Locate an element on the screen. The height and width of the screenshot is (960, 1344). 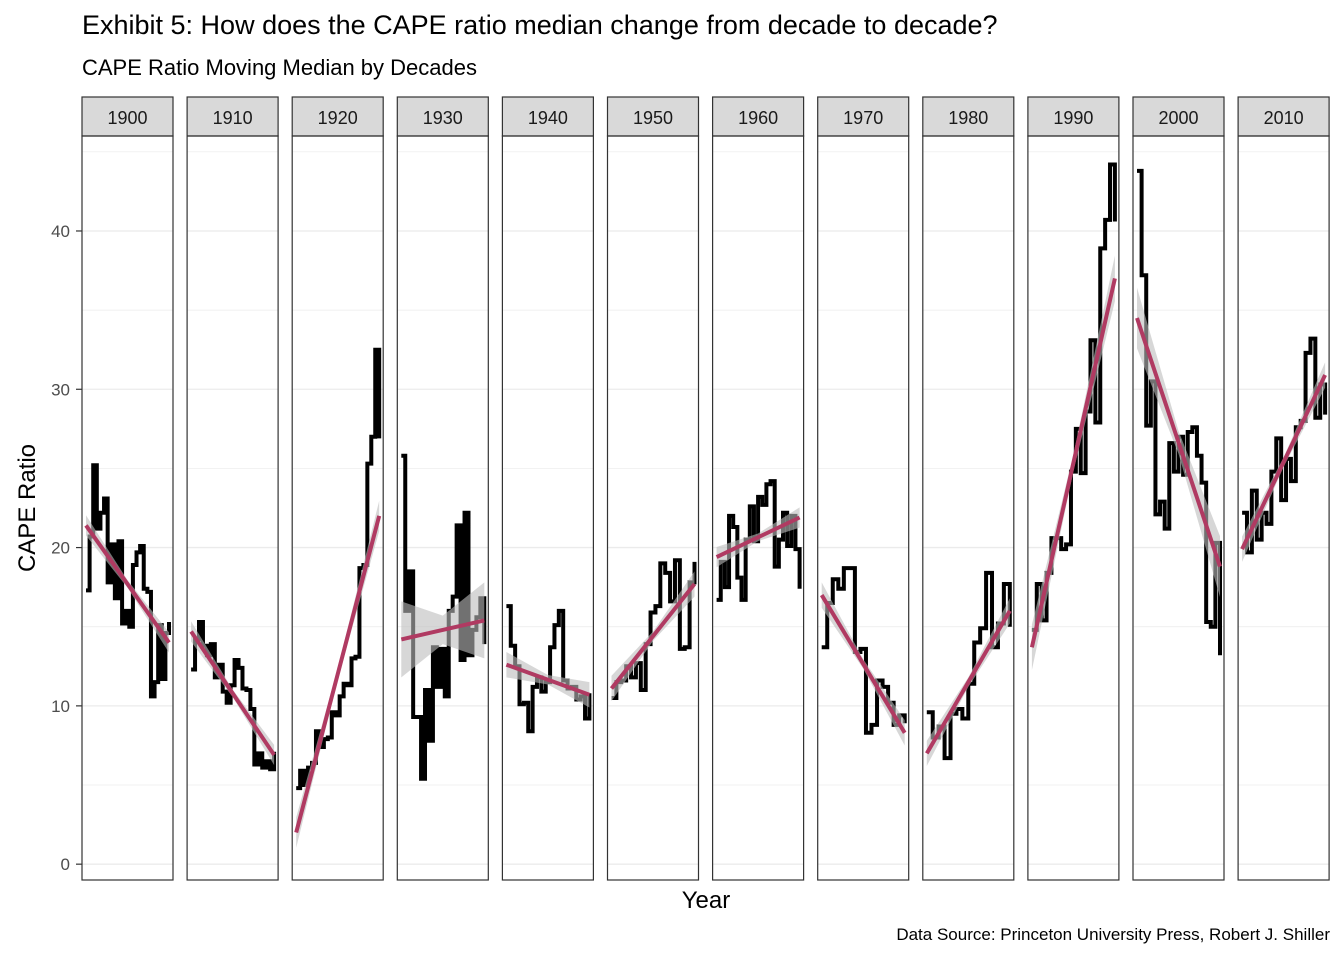
facet-panel-1960: 1960 is located at coordinates (758, 488).